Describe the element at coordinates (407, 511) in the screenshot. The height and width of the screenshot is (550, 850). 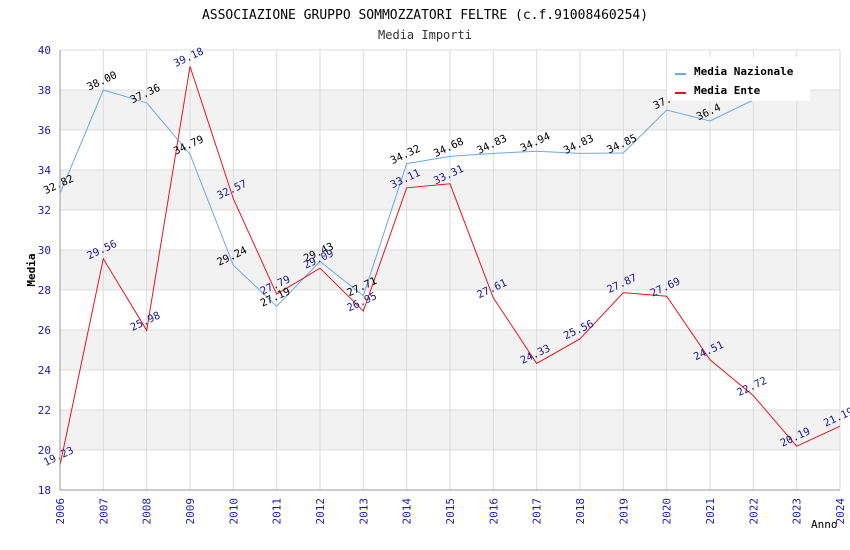
I see `x-tick-label: 2014` at that location.